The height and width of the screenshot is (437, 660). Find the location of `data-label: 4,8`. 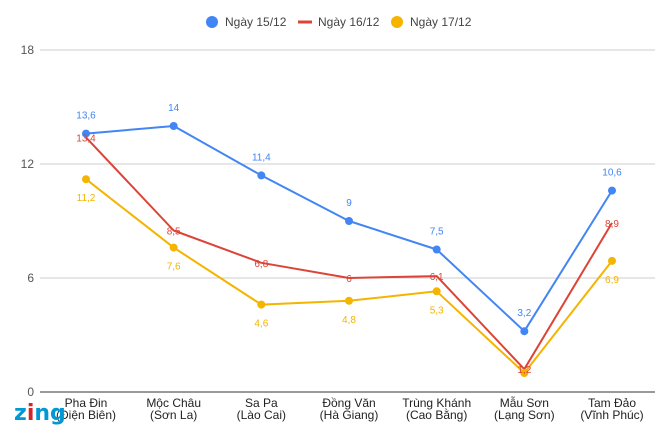

data-label: 4,8 is located at coordinates (349, 320).